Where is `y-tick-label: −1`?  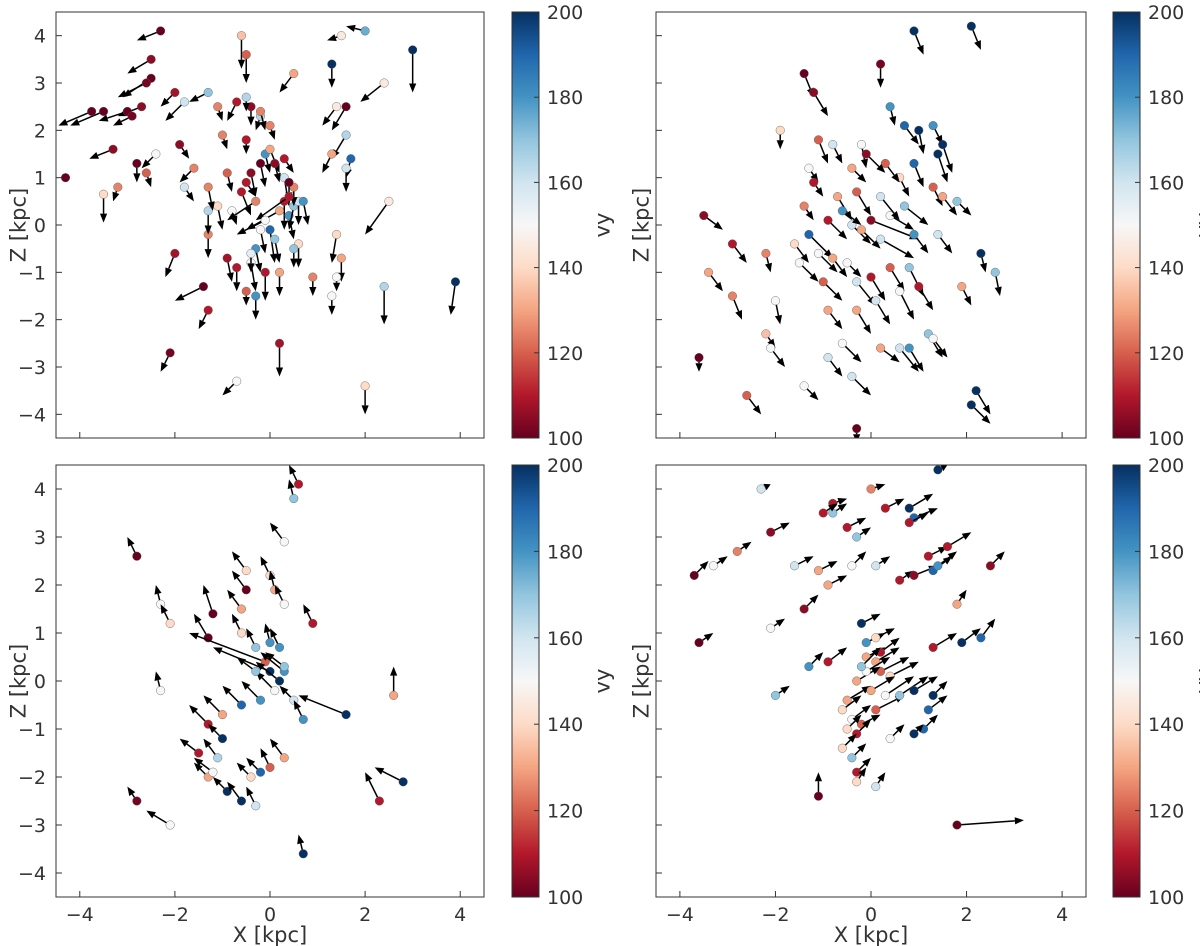 y-tick-label: −1 is located at coordinates (32, 730).